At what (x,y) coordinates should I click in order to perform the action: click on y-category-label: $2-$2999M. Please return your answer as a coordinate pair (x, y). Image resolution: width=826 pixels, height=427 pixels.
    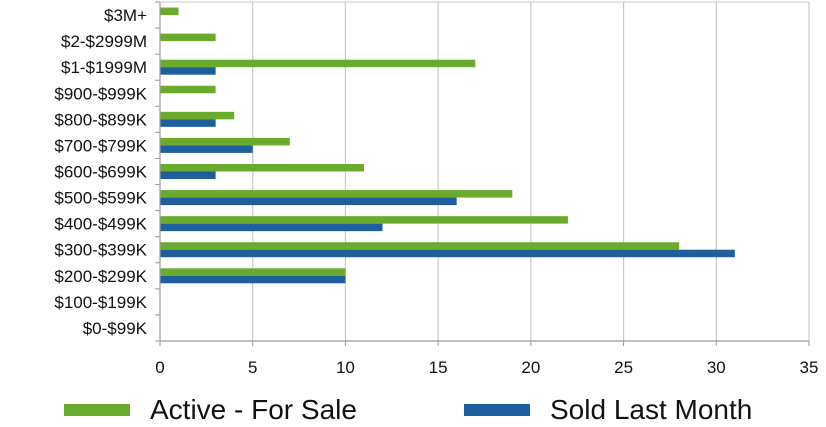
    Looking at the image, I should click on (104, 41).